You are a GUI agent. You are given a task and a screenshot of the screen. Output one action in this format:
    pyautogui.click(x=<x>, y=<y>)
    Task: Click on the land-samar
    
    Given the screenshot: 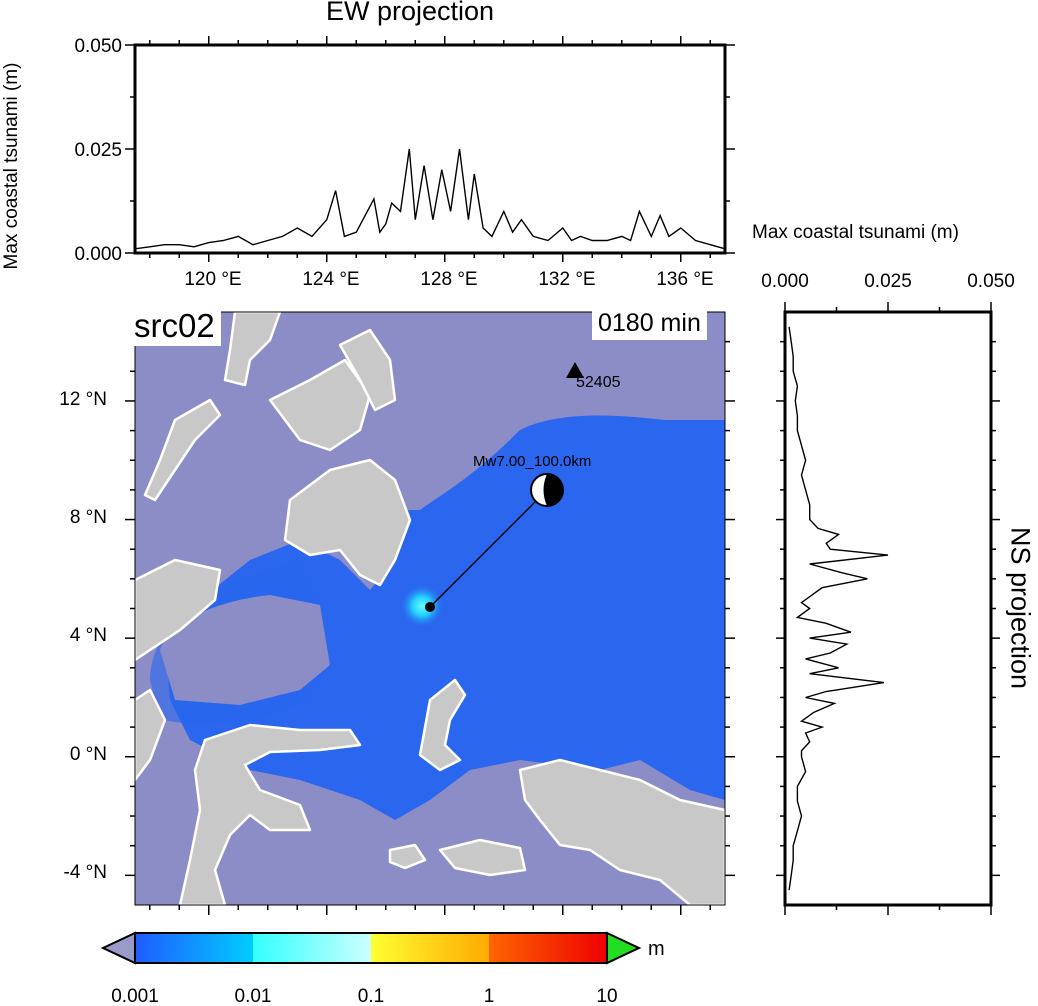 What is the action you would take?
    pyautogui.click(x=367, y=370)
    